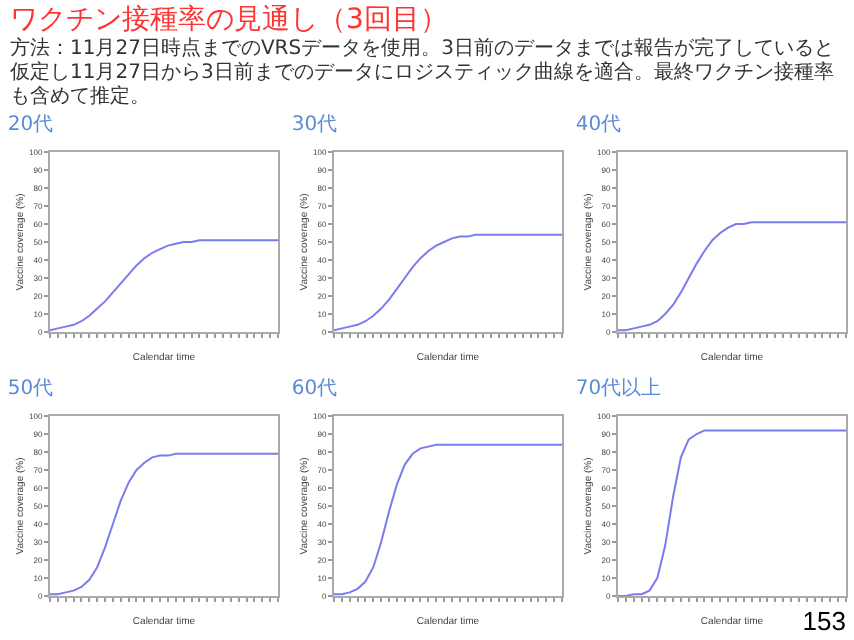 The image size is (854, 640). I want to click on chart-title: 50代, so click(30, 388).